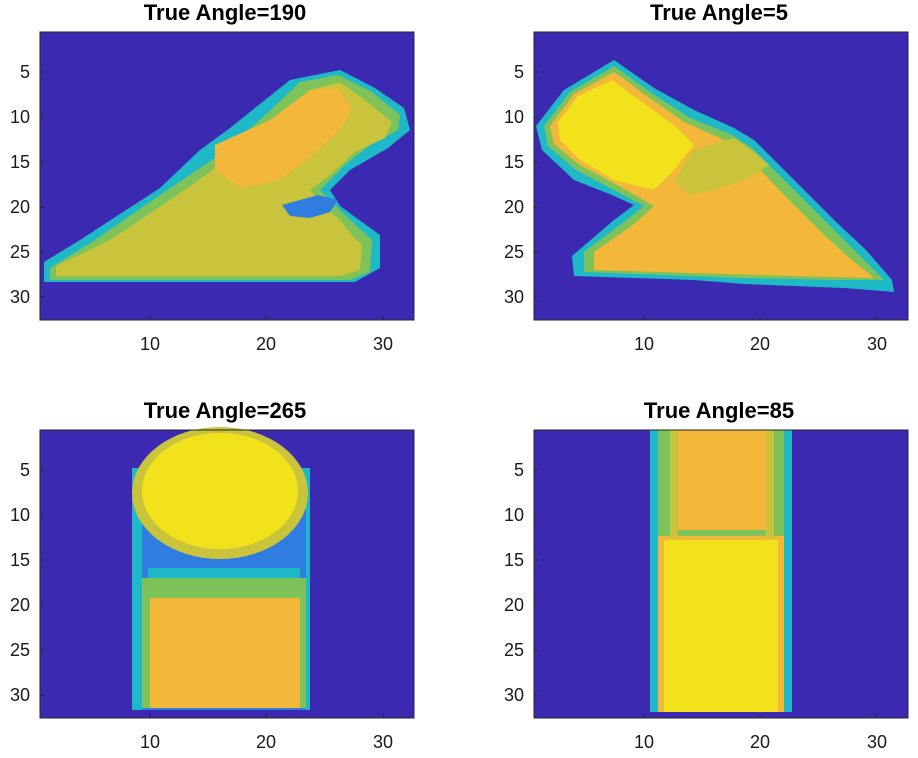 This screenshot has width=918, height=758. I want to click on subplot-title: True Angle=190, so click(225, 12).